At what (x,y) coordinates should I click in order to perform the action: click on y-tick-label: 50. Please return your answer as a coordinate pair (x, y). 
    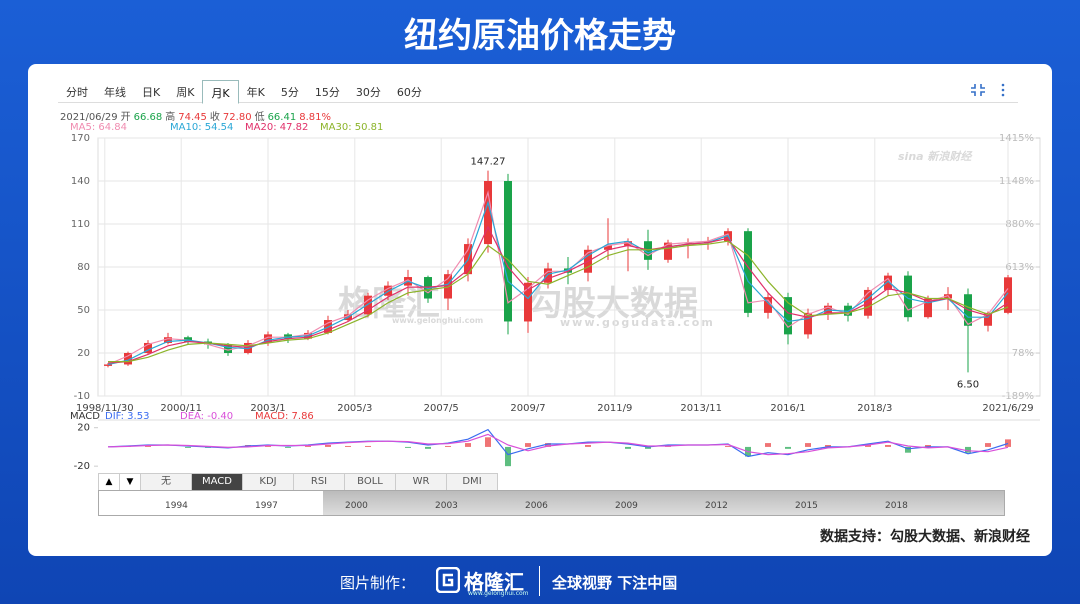
    Looking at the image, I should click on (83, 310).